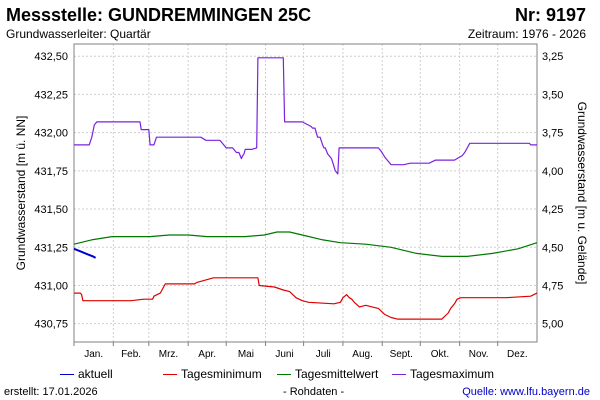  I want to click on y-tick-label-right: 4,25, so click(552, 210).